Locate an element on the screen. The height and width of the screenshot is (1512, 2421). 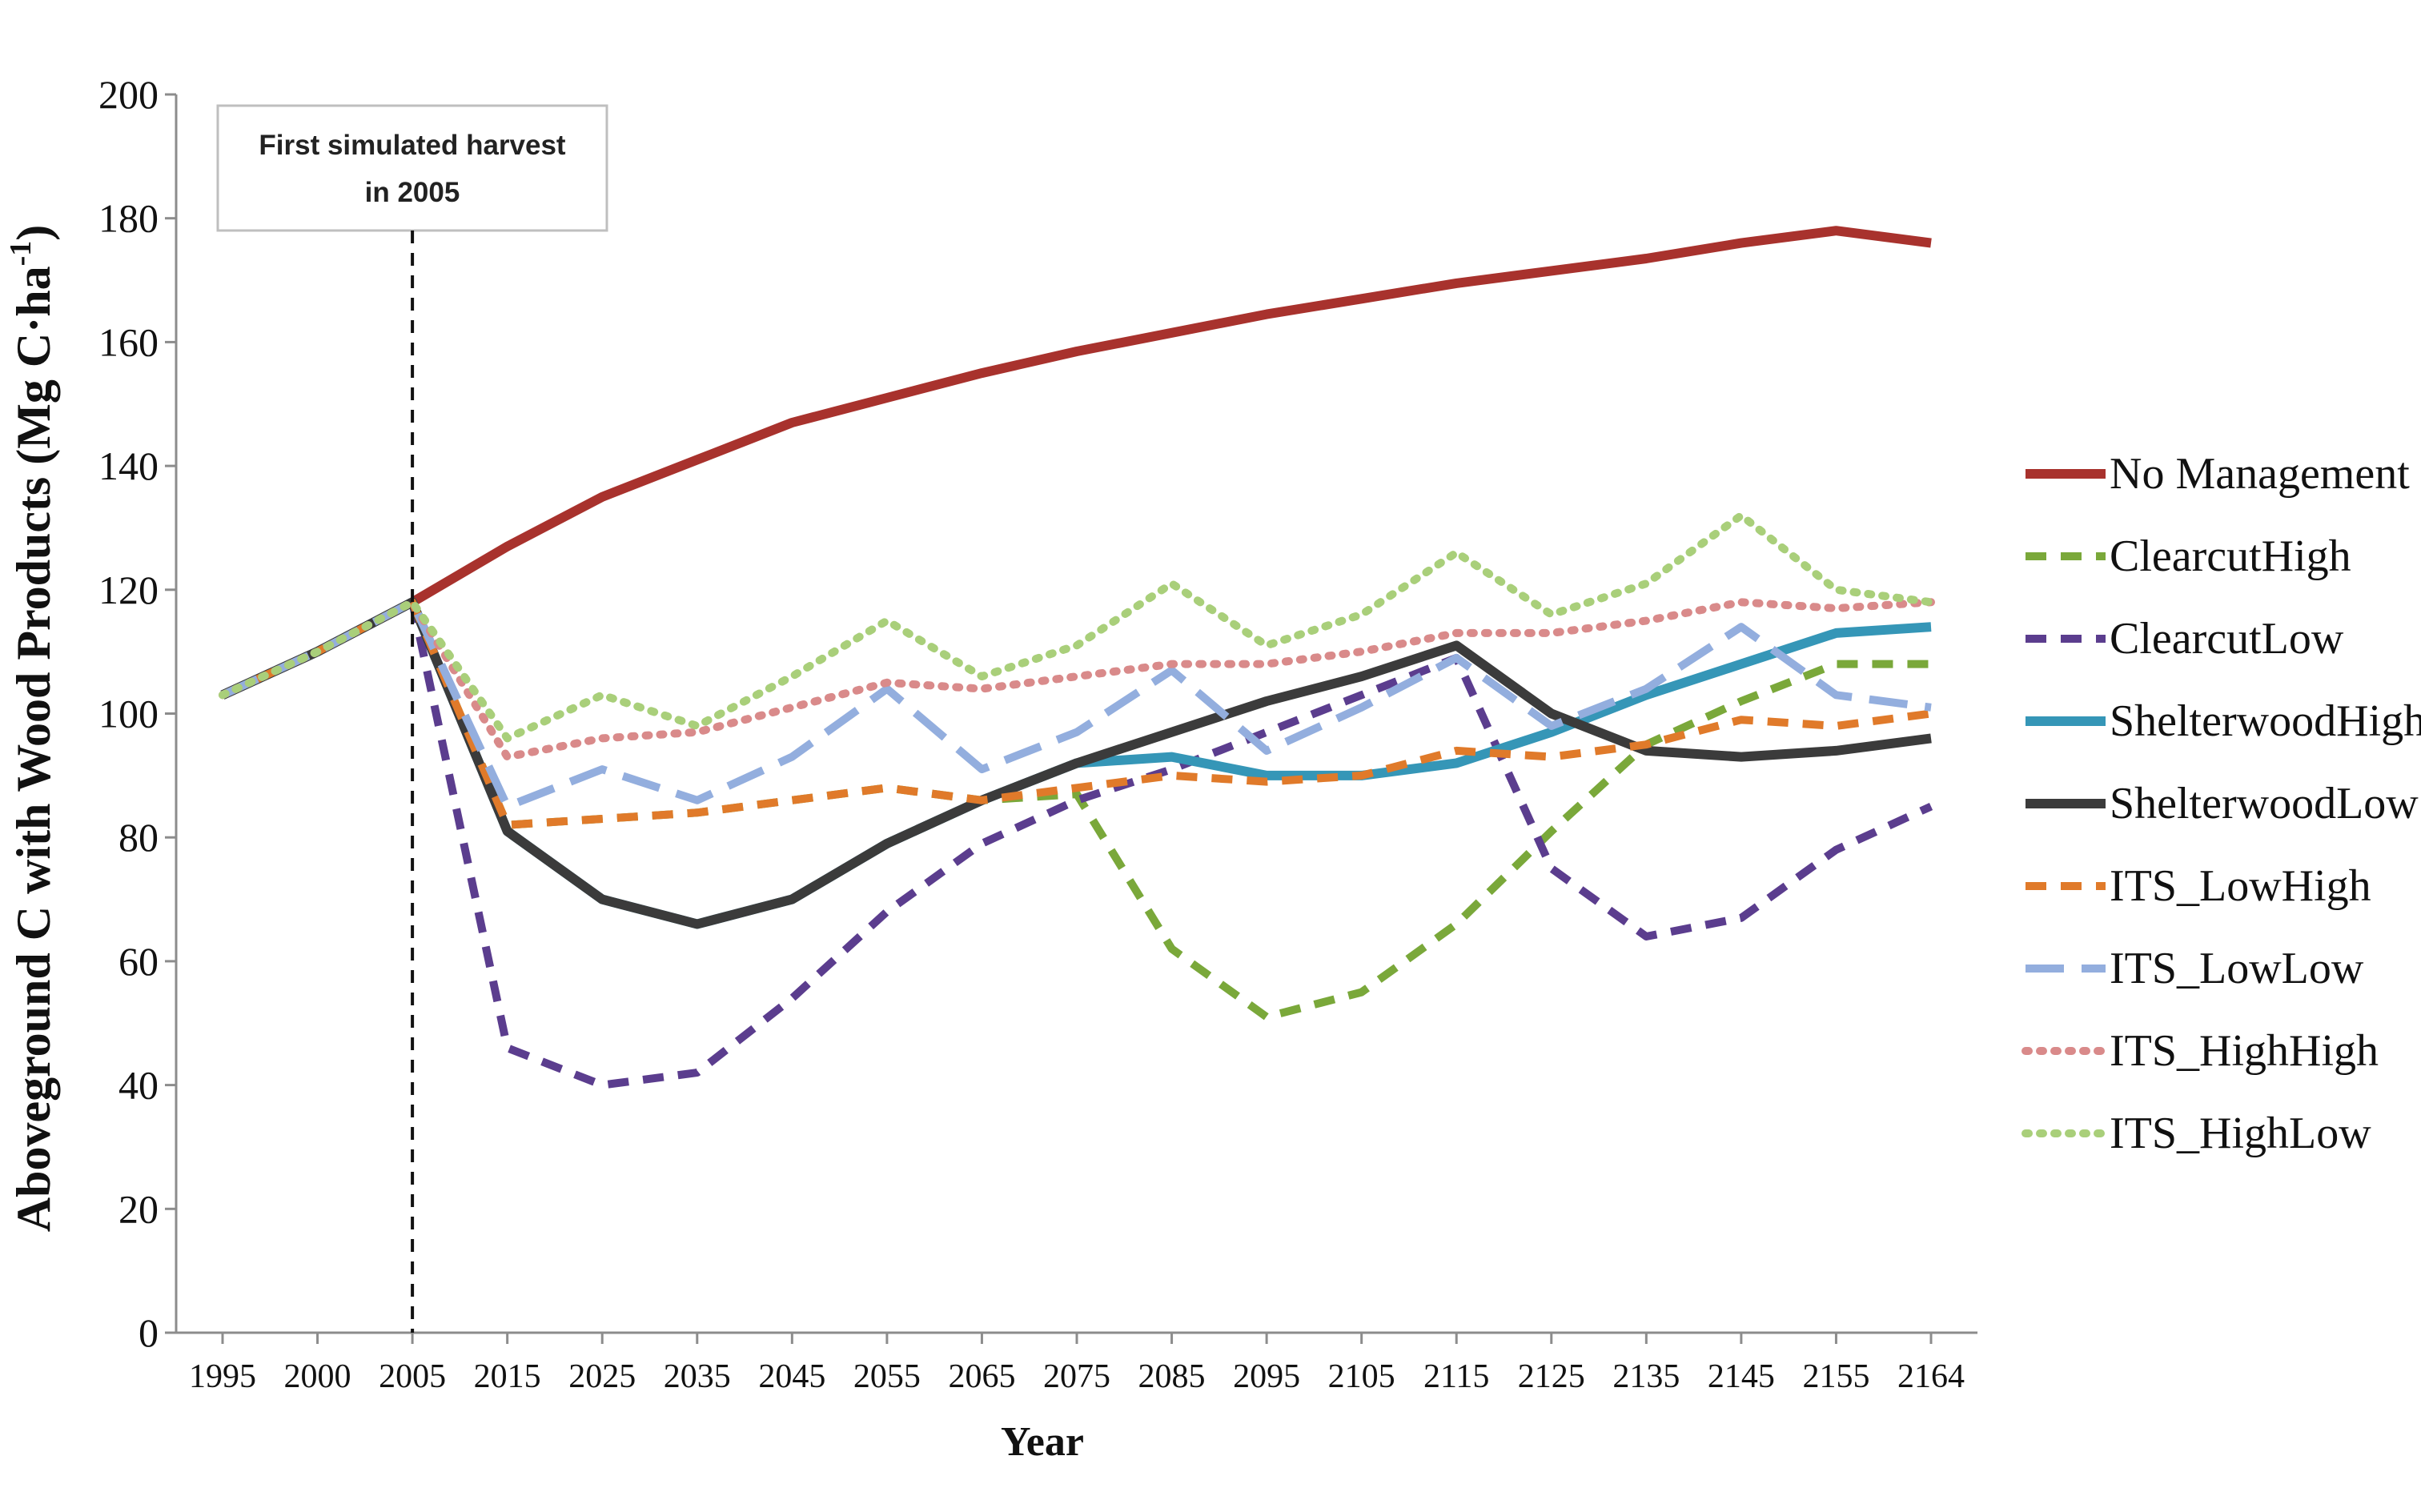
y-tick-label: 160 is located at coordinates (128, 342).